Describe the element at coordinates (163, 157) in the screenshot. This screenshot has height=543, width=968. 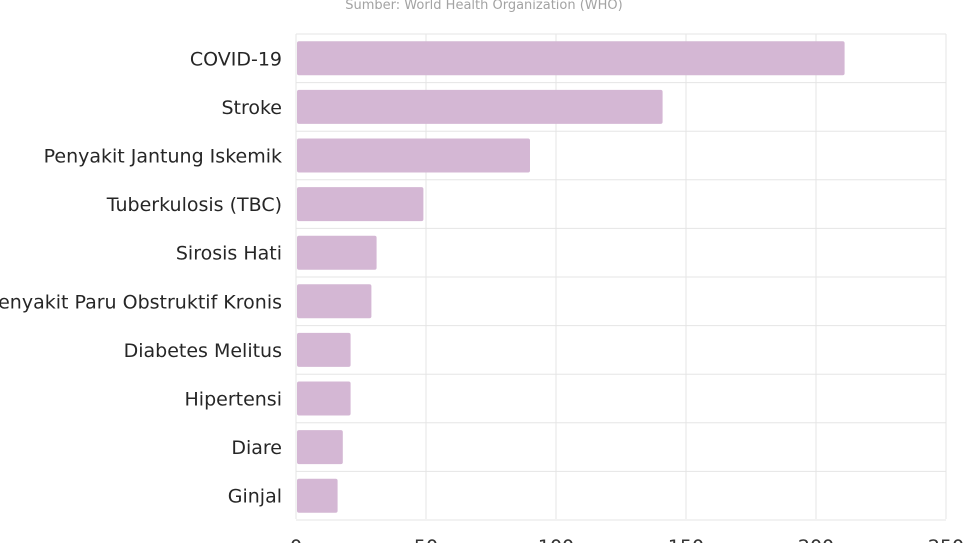
I see `category-label: Penyakit Jantung Iskemik` at that location.